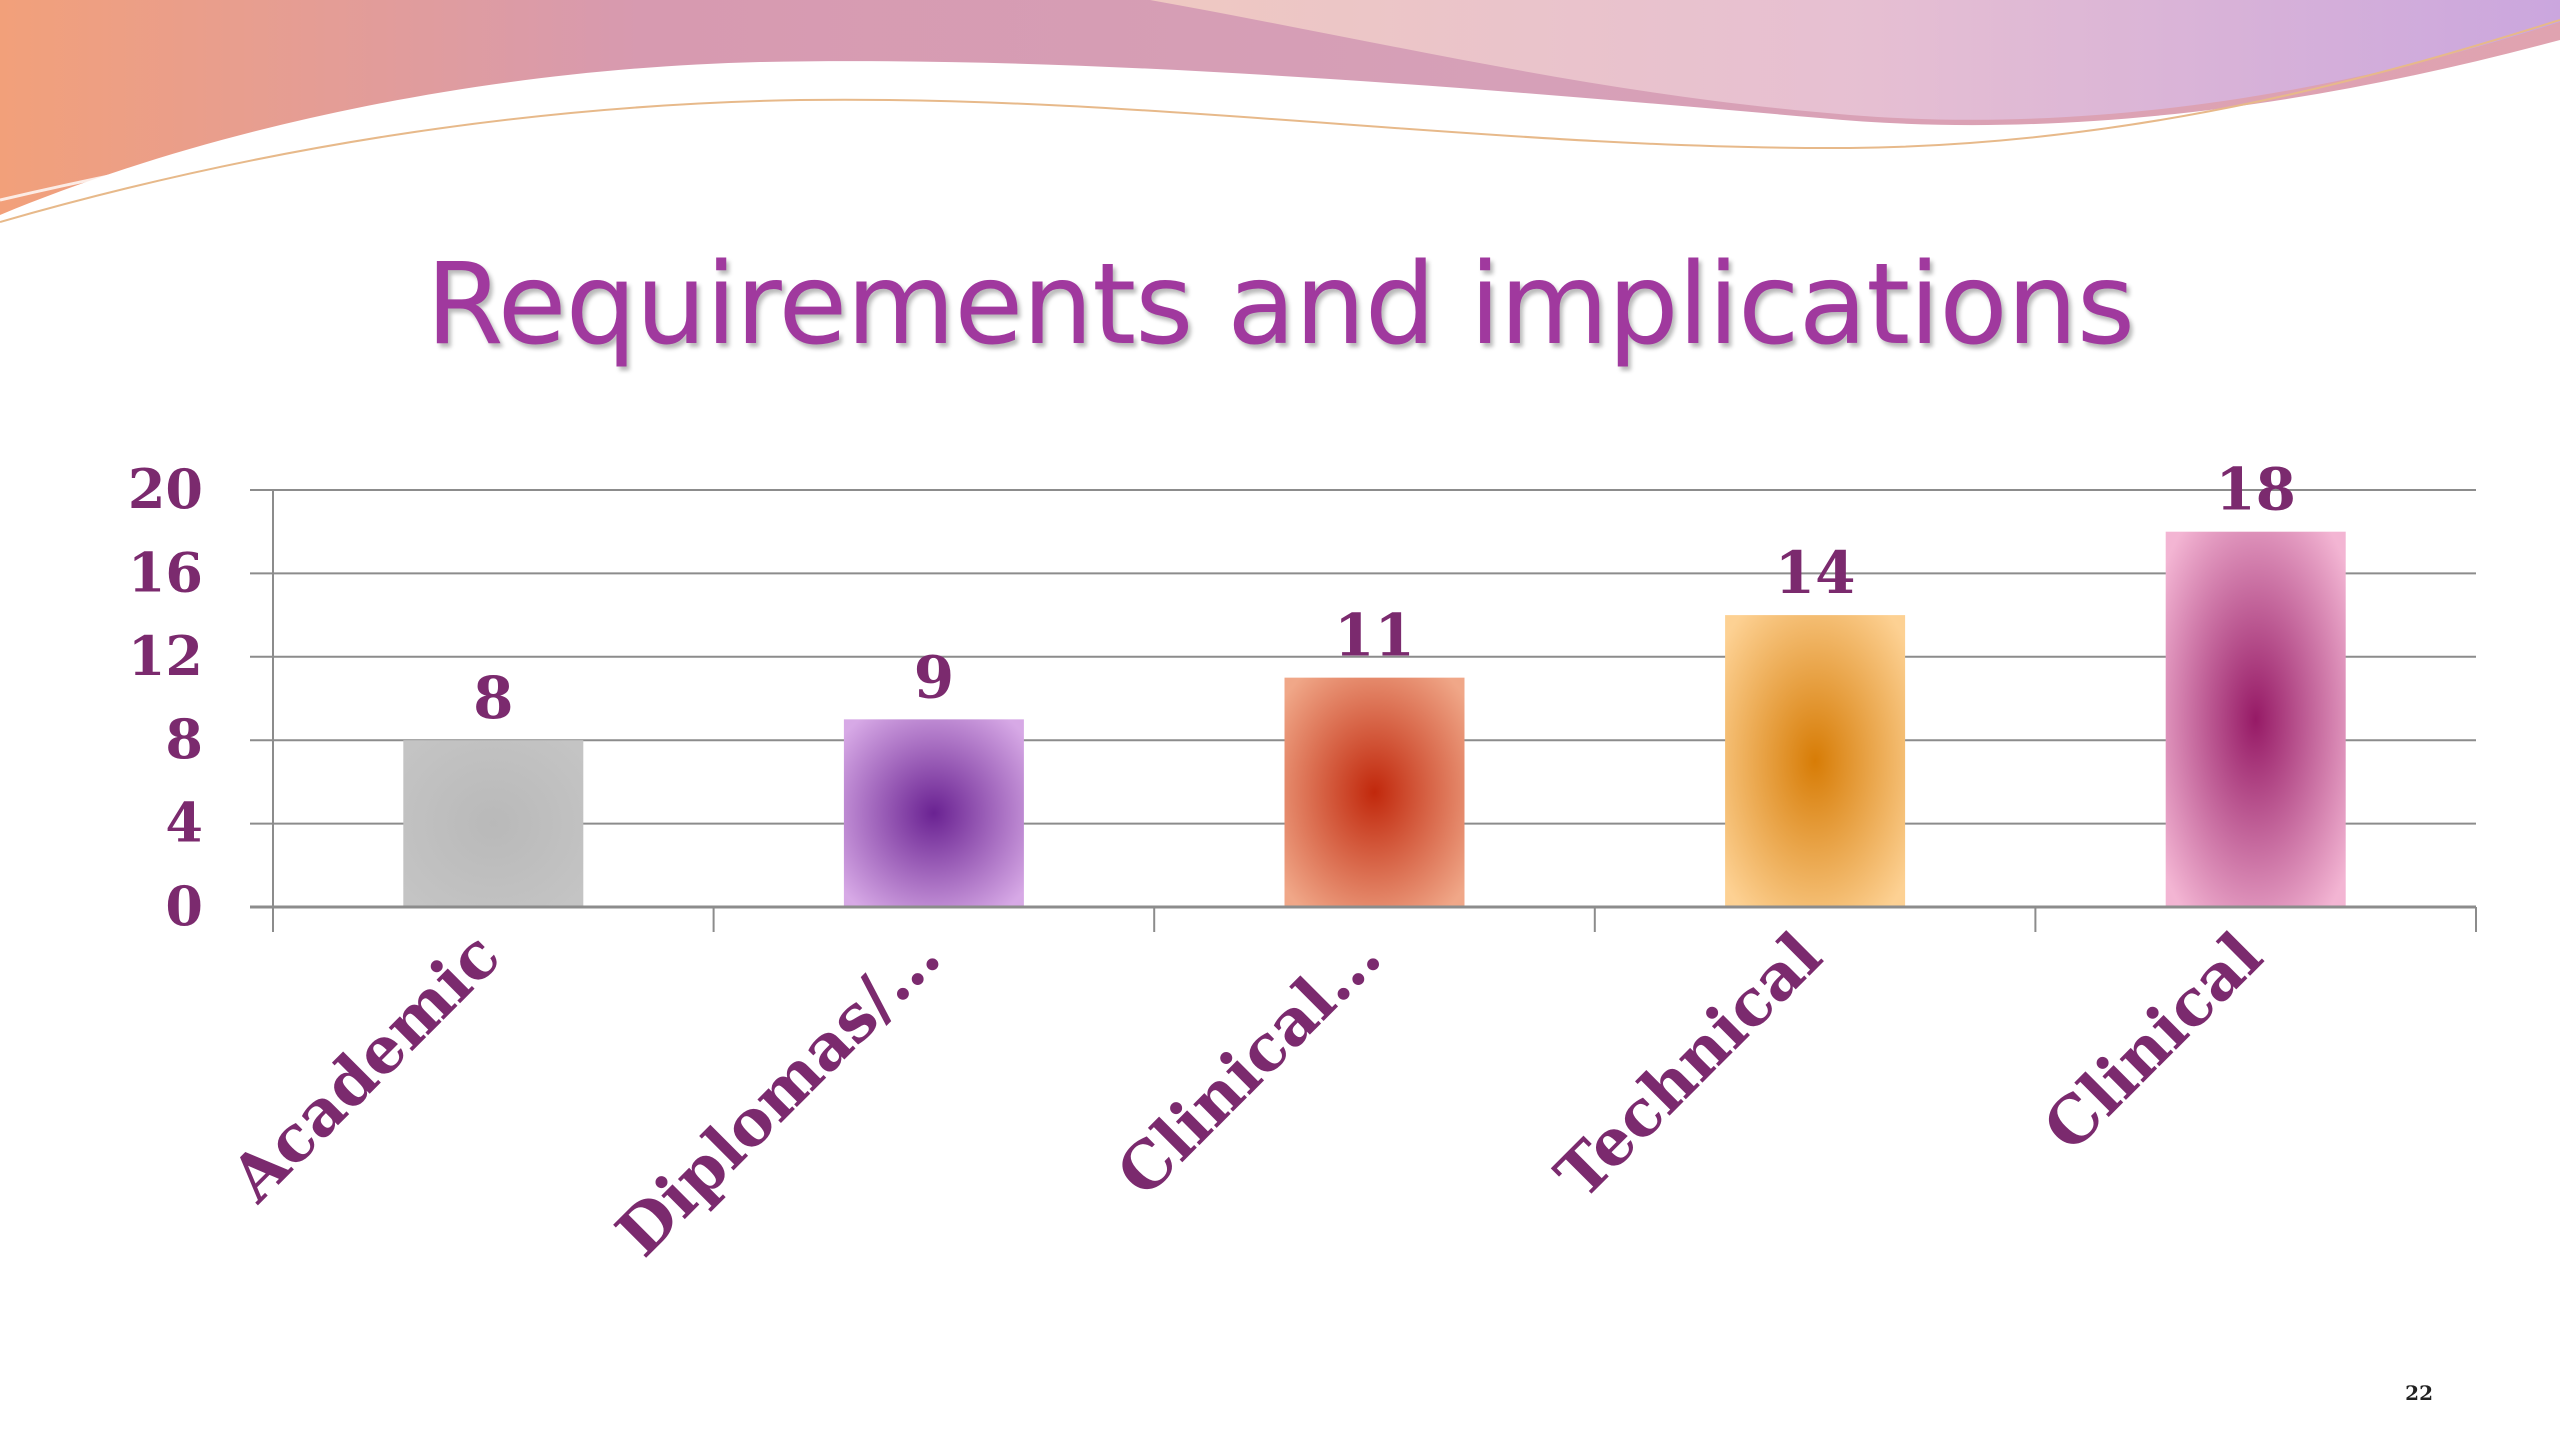 The height and width of the screenshot is (1440, 2560). What do you see at coordinates (184, 739) in the screenshot?
I see `y-tick-label: 8` at bounding box center [184, 739].